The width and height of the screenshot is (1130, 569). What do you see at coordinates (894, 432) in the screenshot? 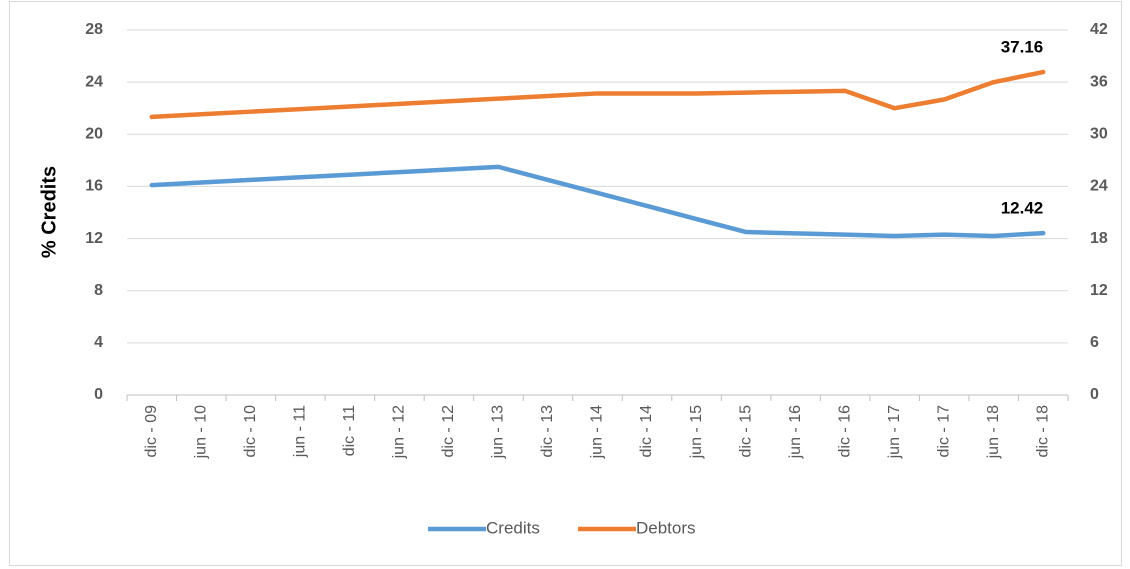
I see `x-tick-label: jun - 17` at bounding box center [894, 432].